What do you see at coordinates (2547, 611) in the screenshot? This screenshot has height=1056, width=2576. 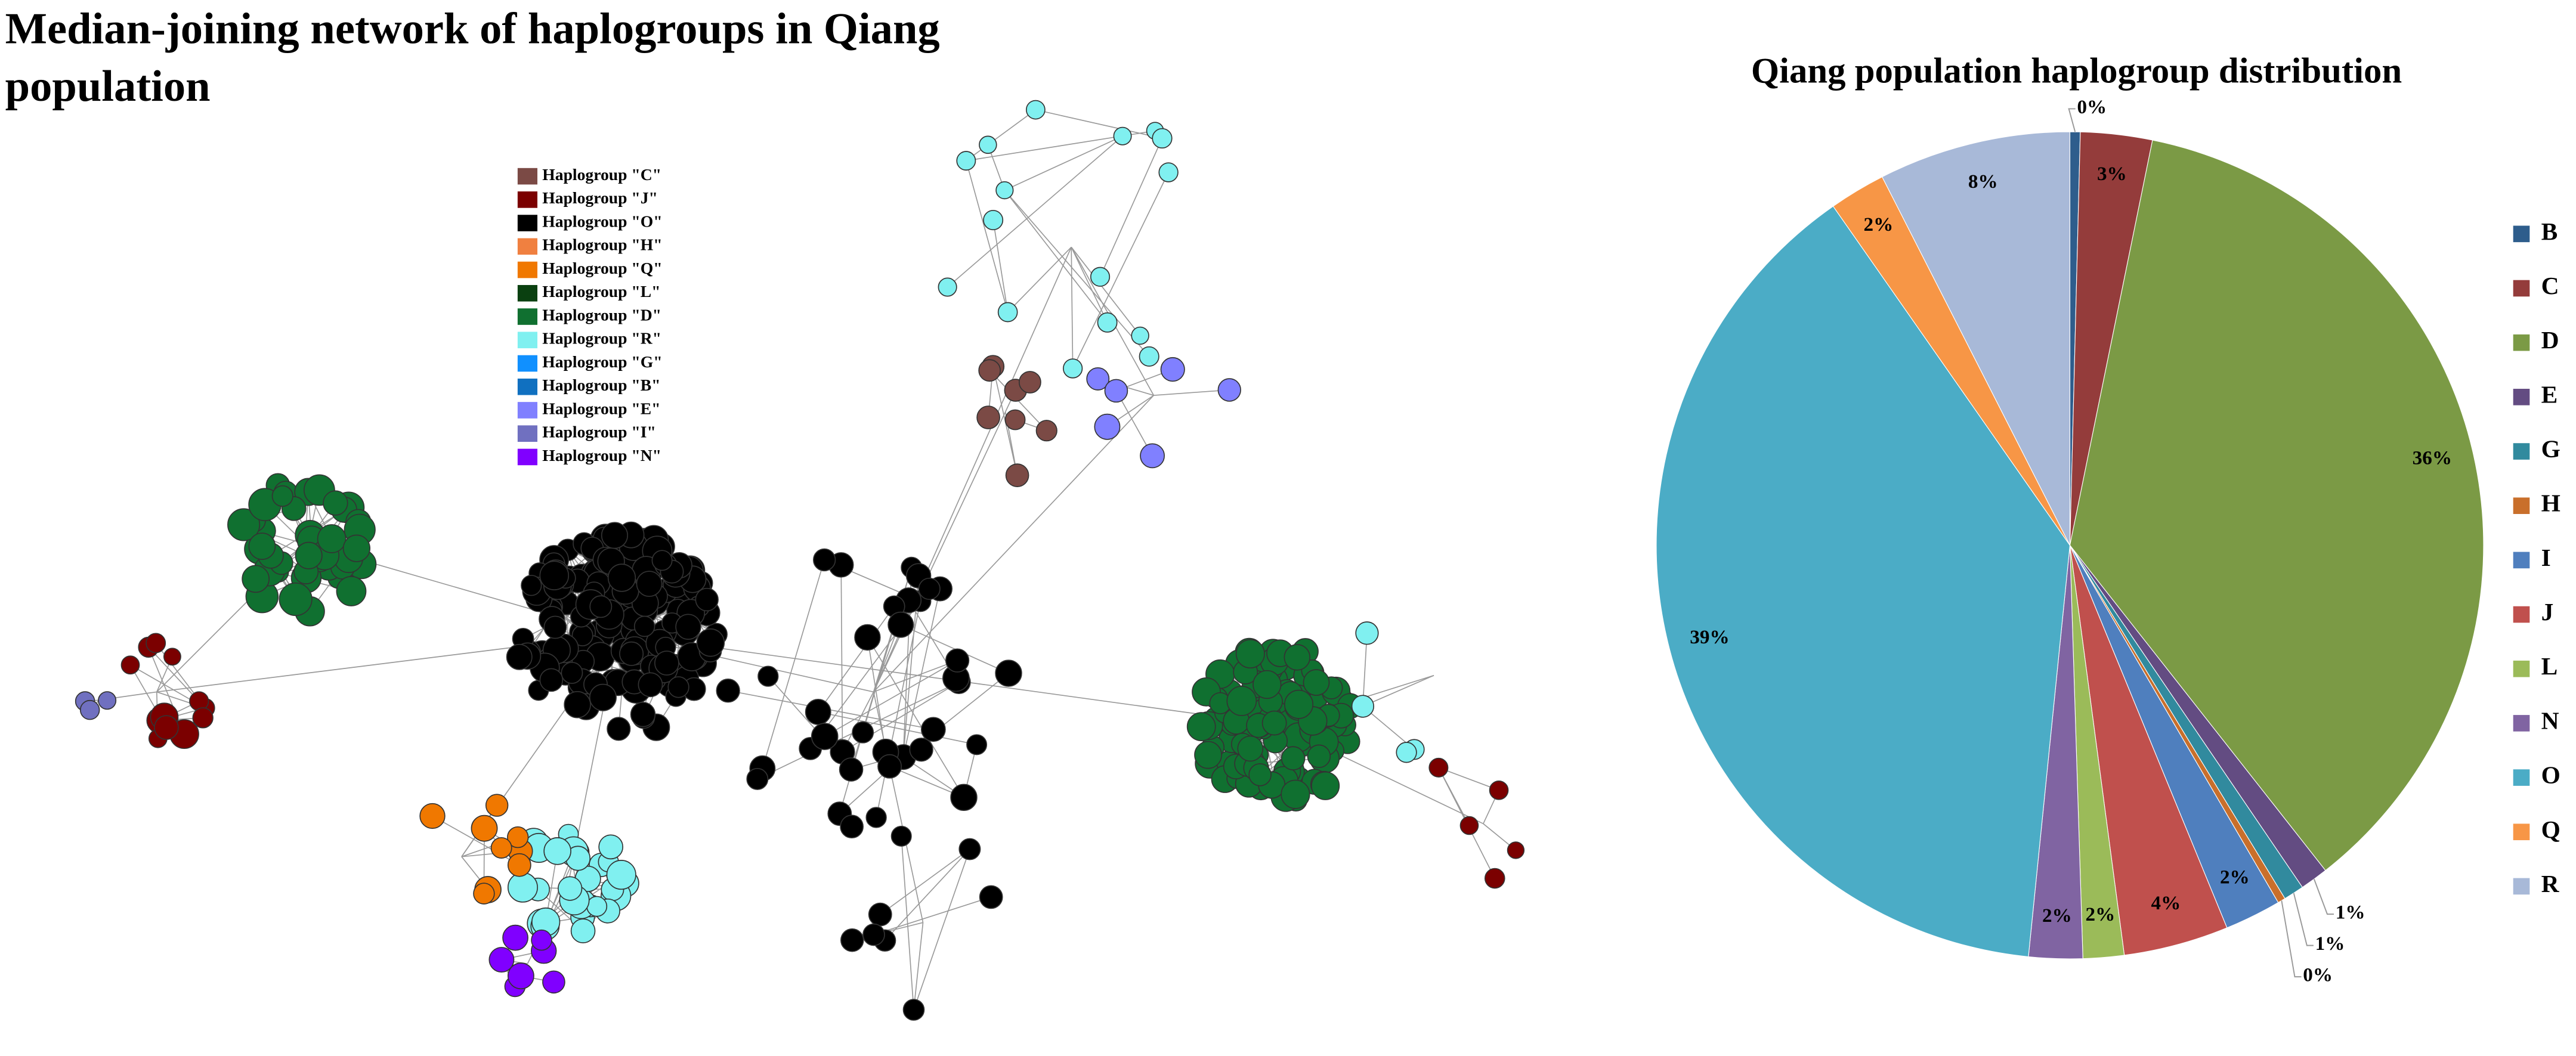 I see `legend-label: J` at bounding box center [2547, 611].